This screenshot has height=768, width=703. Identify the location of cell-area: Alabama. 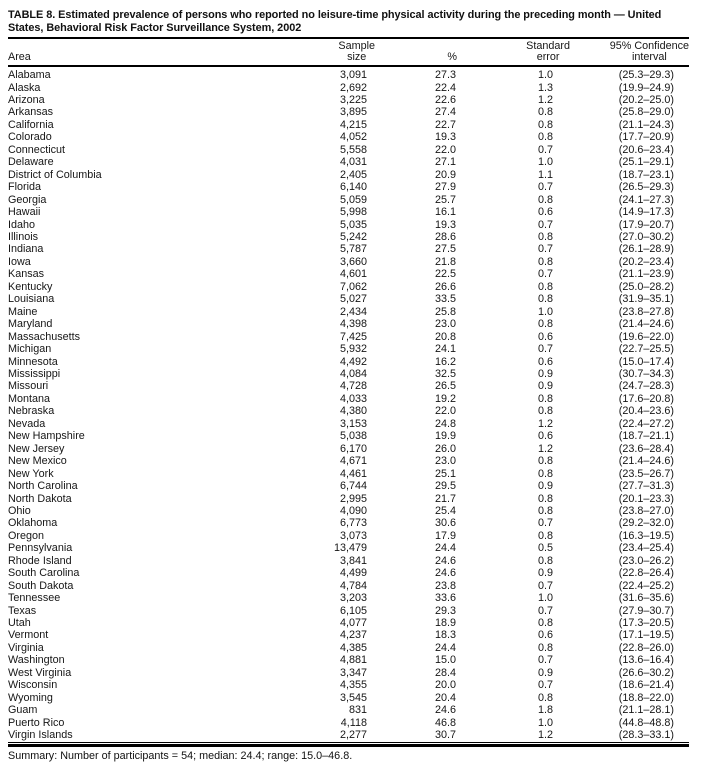
(29, 75).